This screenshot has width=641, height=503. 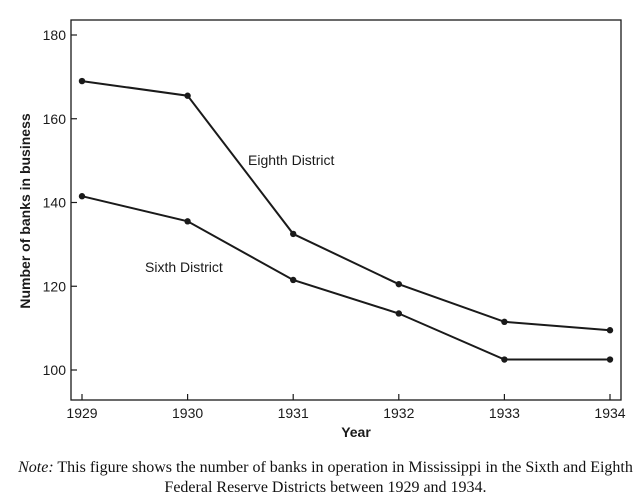 What do you see at coordinates (504, 413) in the screenshot?
I see `x-tick-label: 1933` at bounding box center [504, 413].